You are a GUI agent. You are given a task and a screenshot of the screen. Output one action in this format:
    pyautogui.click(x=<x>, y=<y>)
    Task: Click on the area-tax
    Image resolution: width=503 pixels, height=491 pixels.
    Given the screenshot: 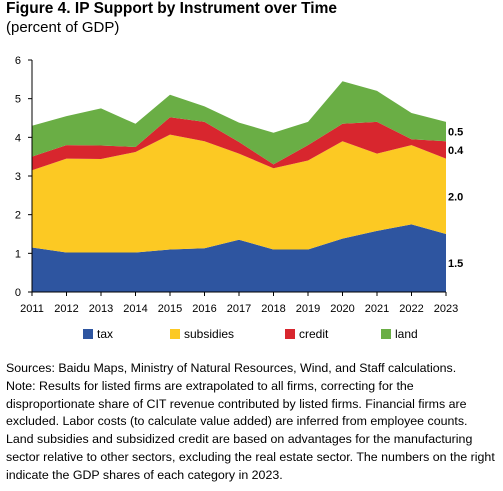 What is the action you would take?
    pyautogui.click(x=239, y=258)
    